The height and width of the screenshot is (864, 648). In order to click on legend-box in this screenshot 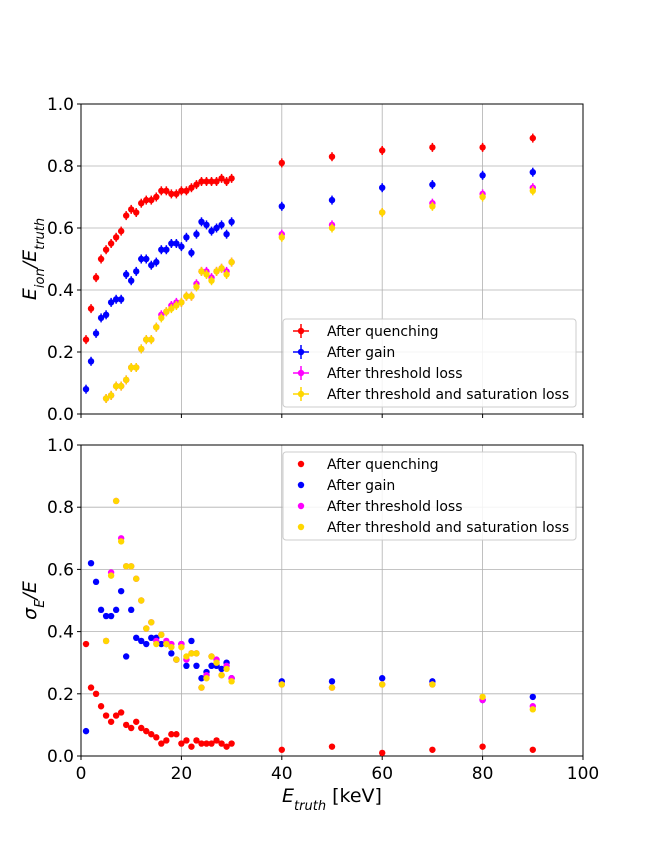, I will do `click(429, 496)`.